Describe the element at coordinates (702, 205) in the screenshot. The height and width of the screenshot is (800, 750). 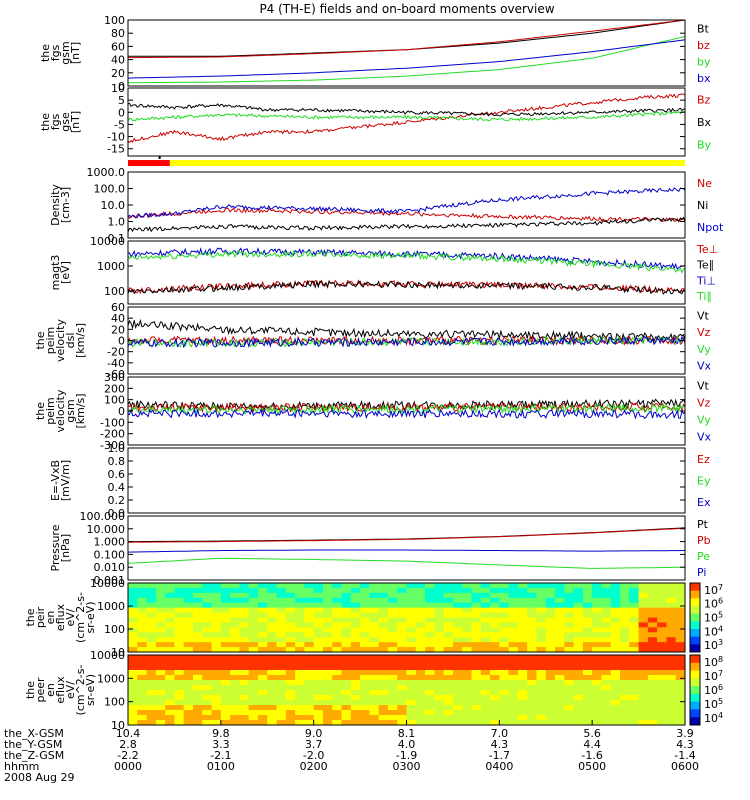
I see `legend-label: Ni` at that location.